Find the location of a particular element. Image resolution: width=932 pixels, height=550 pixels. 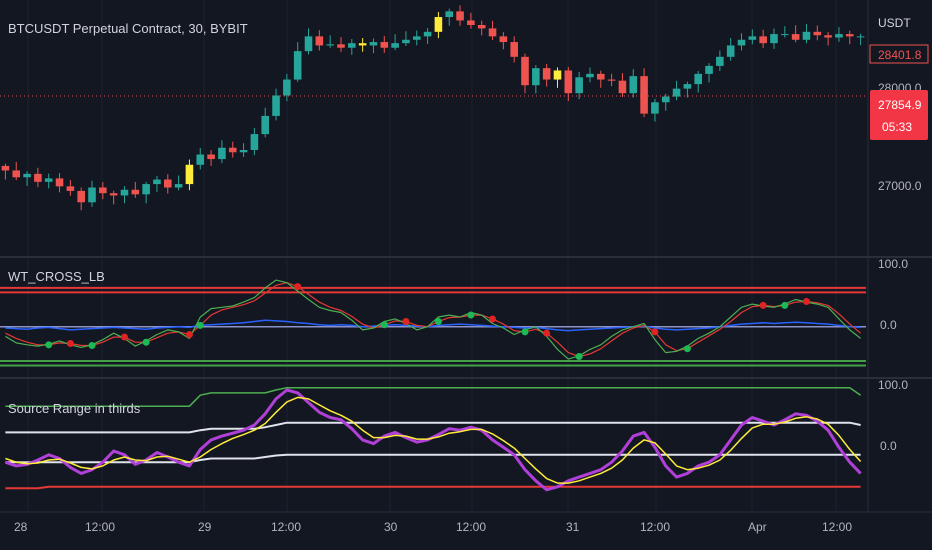

wt-cross-pane is located at coordinates (433, 323).